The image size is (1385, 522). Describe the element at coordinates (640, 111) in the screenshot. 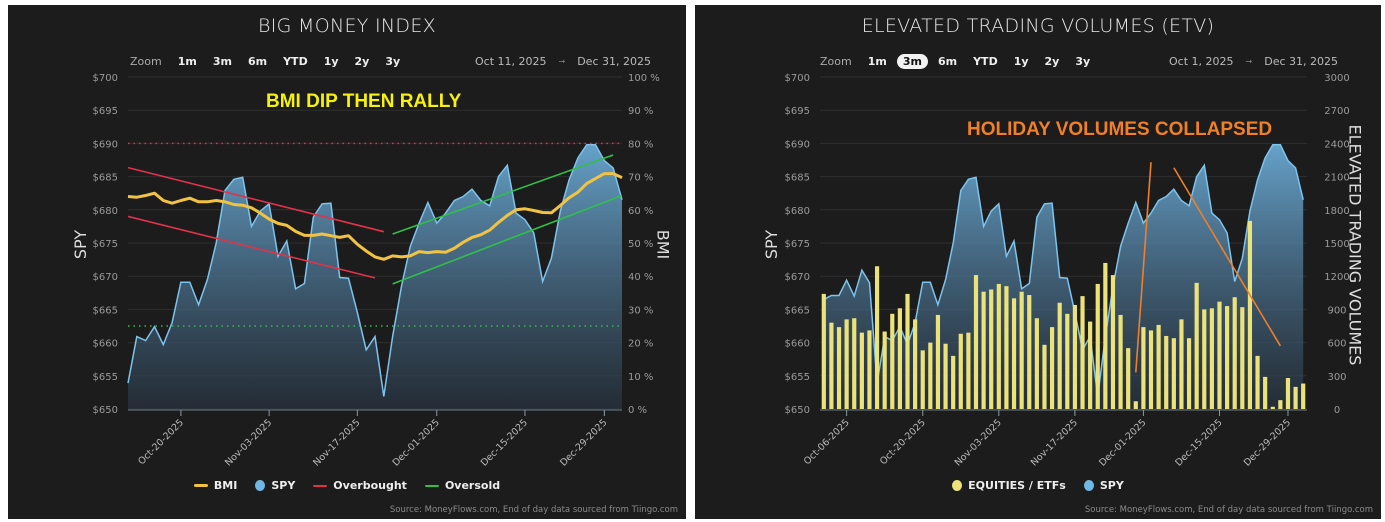

I see `y2-tick-label: 90 %` at that location.